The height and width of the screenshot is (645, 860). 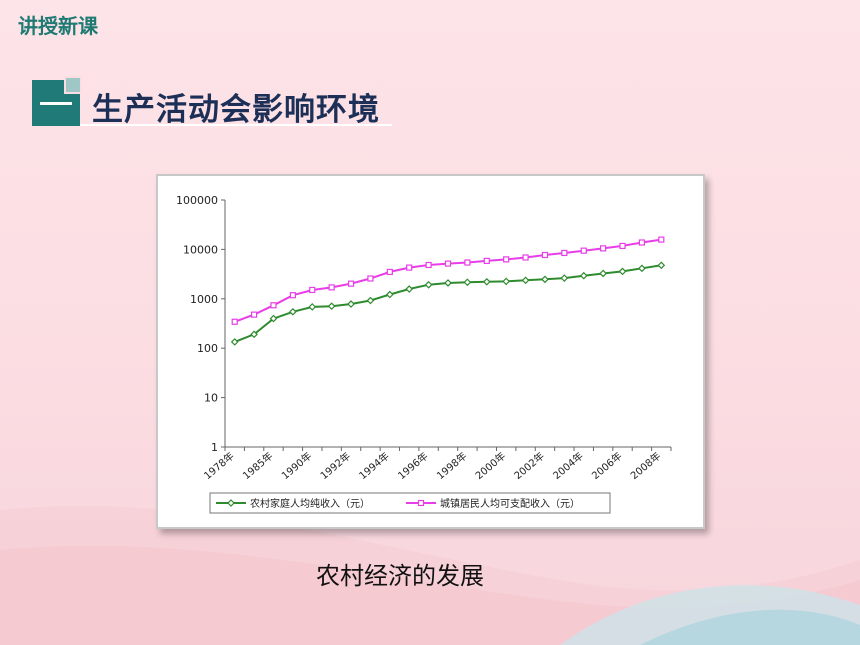 I want to click on x-tick-label: 1978年, so click(x=219, y=465).